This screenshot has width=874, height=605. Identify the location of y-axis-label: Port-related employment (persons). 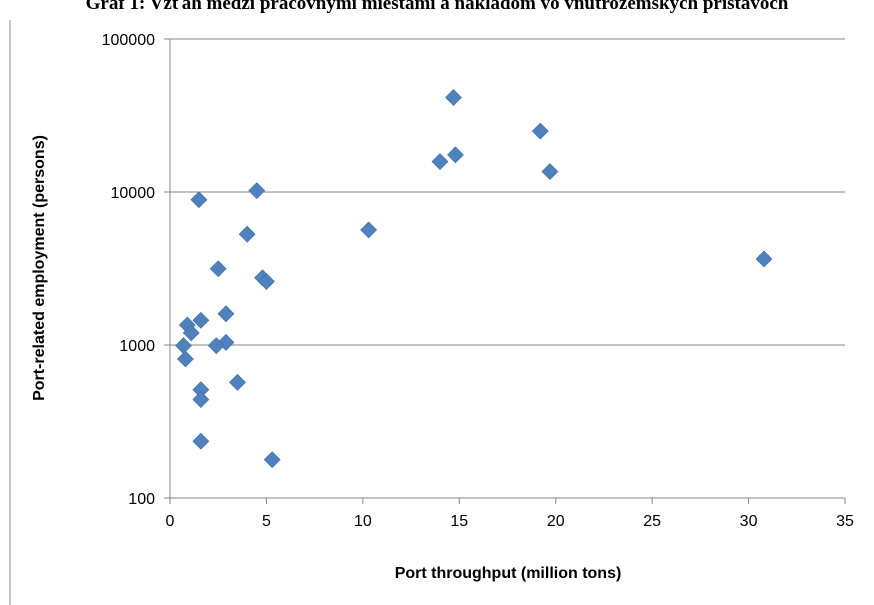
(39, 268).